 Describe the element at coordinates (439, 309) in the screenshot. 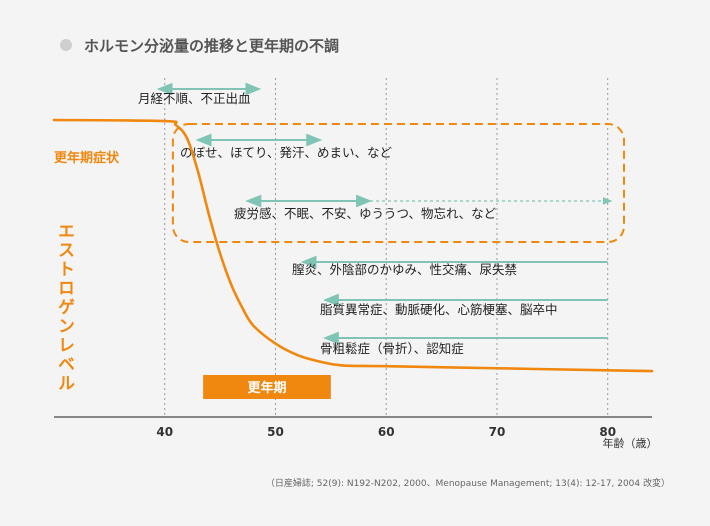

I see `annotation-label-4: 脂質異常症、動脈硬化、心筋梗塞、脳卒中` at that location.